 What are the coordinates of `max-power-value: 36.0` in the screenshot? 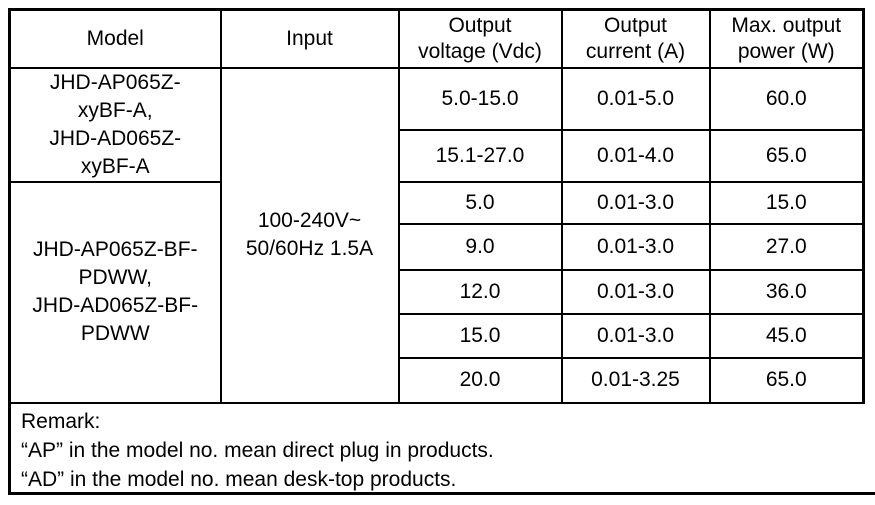 It's located at (786, 291).